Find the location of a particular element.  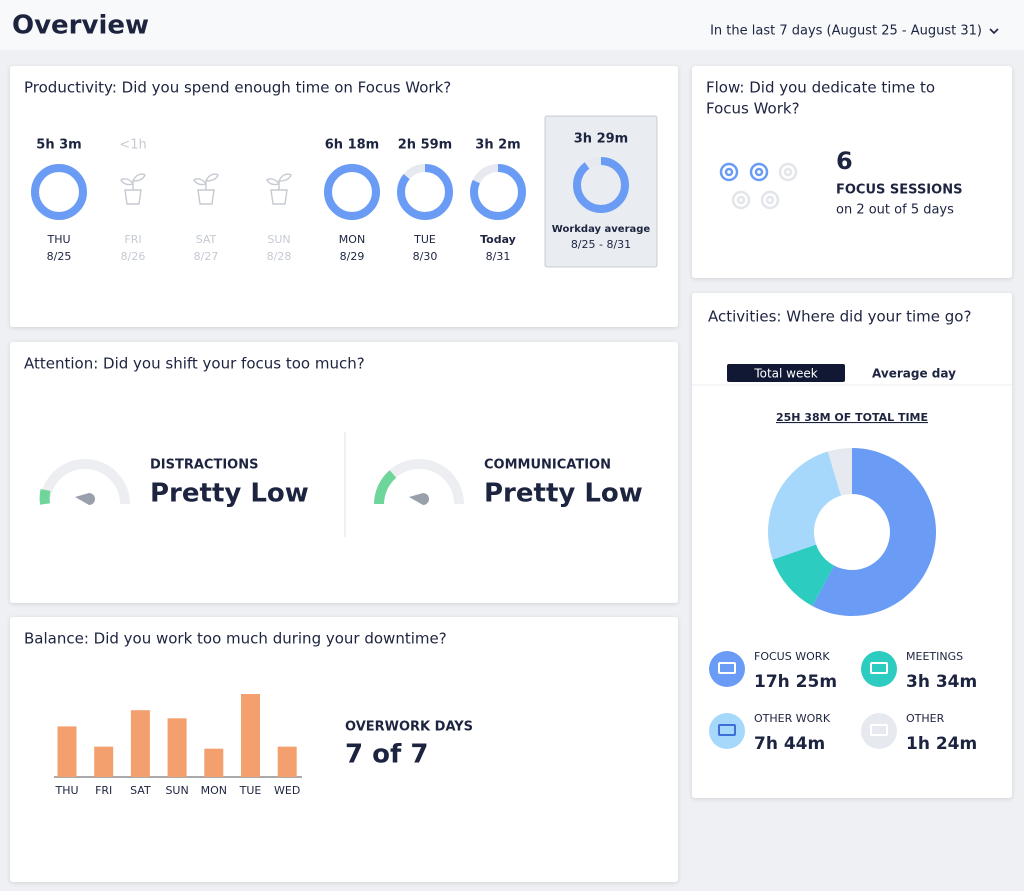

day-time: 3h 2m is located at coordinates (497, 145).